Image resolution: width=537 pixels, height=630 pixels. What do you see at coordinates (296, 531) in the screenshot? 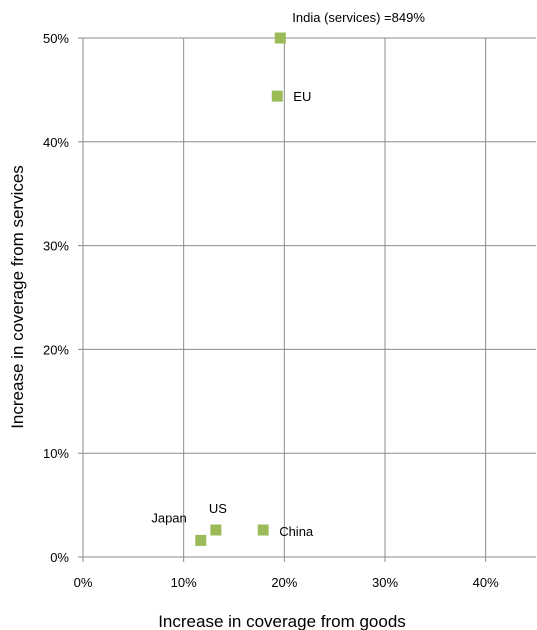
I see `point-label: China` at bounding box center [296, 531].